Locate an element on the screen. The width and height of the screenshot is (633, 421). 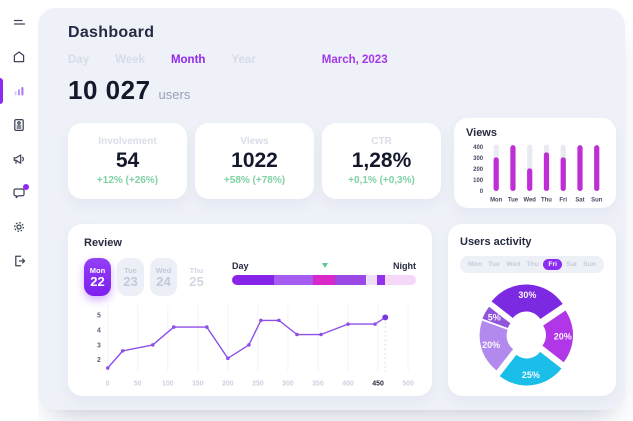
bar-chart-icon is located at coordinates (19, 91).